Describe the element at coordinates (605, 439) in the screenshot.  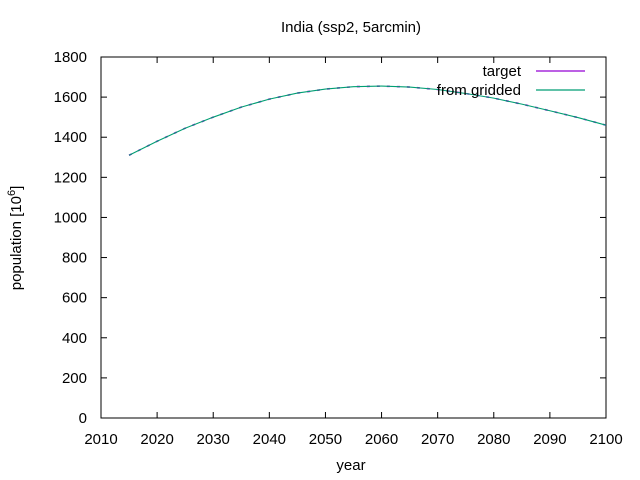
I see `x-tick-label: 2100` at that location.